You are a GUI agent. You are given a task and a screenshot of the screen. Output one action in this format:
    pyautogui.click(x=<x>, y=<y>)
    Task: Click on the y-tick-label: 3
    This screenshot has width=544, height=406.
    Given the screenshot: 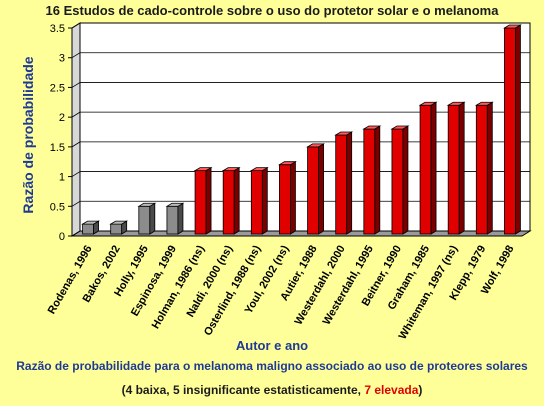 What is the action you would take?
    pyautogui.click(x=62, y=59)
    